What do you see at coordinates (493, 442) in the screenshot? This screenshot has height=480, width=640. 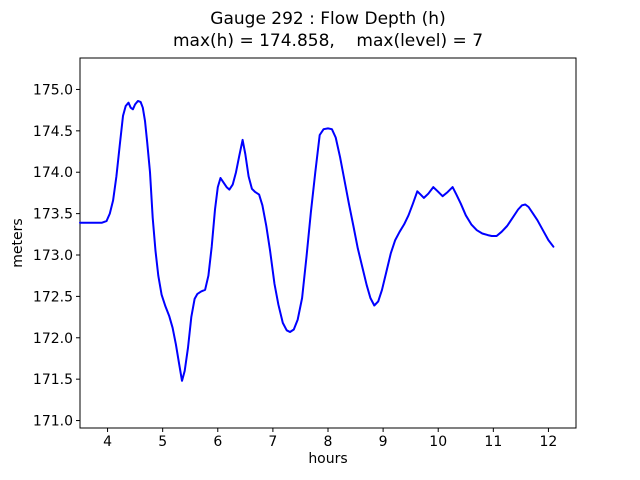 I see `x-tick-label: 11` at bounding box center [493, 442].